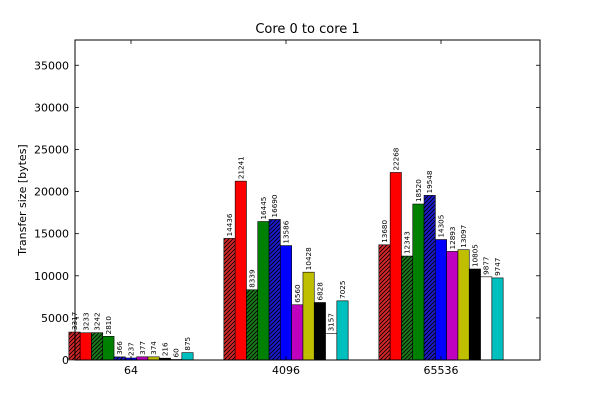 The width and height of the screenshot is (600, 400). I want to click on data-label-64-series-9: 216, so click(164, 349).